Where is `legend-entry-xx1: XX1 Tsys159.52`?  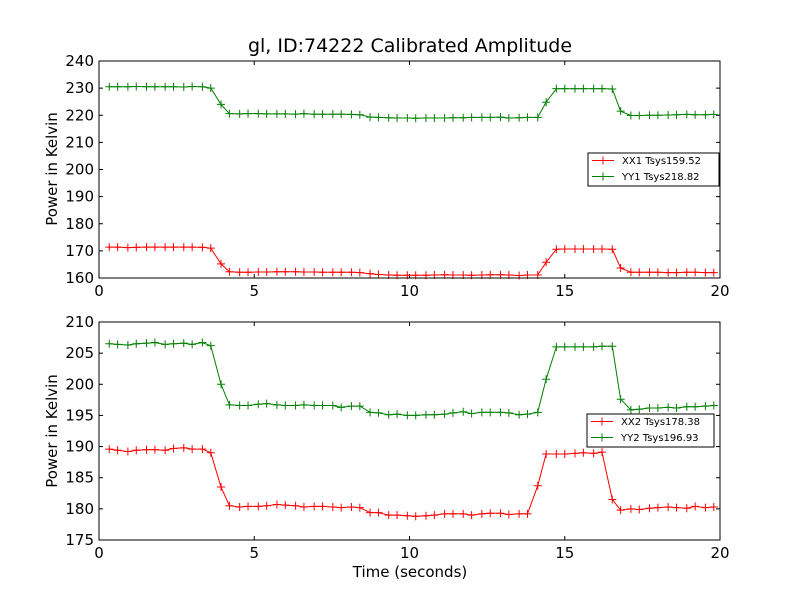 legend-entry-xx1: XX1 Tsys159.52 is located at coordinates (646, 161).